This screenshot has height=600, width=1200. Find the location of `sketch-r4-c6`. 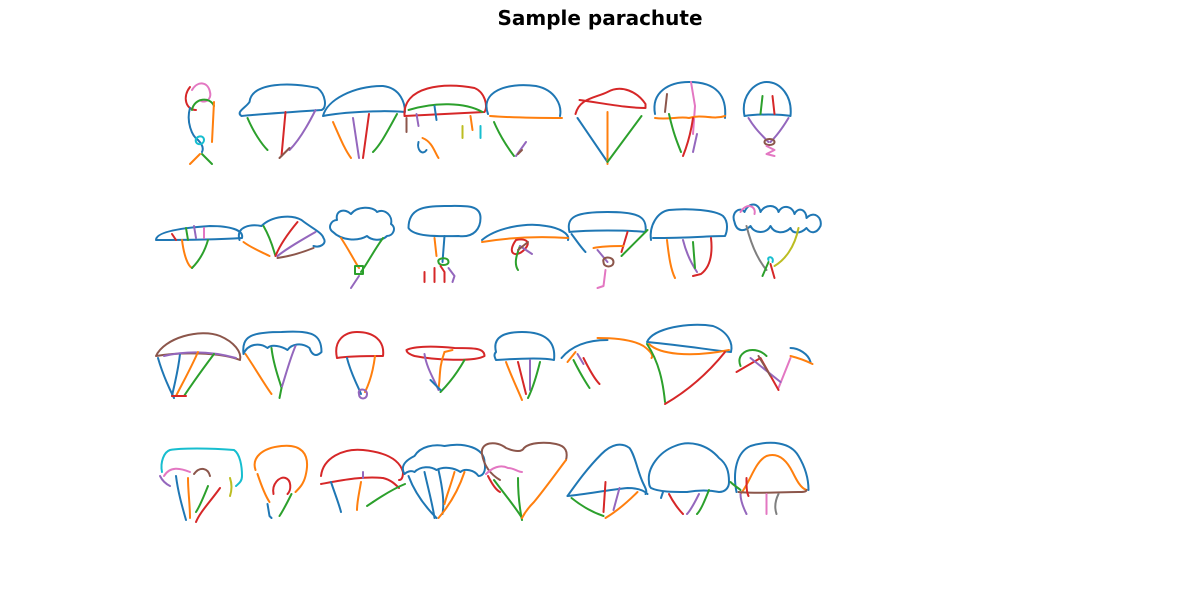

sketch-r4-c6 is located at coordinates (607, 481).